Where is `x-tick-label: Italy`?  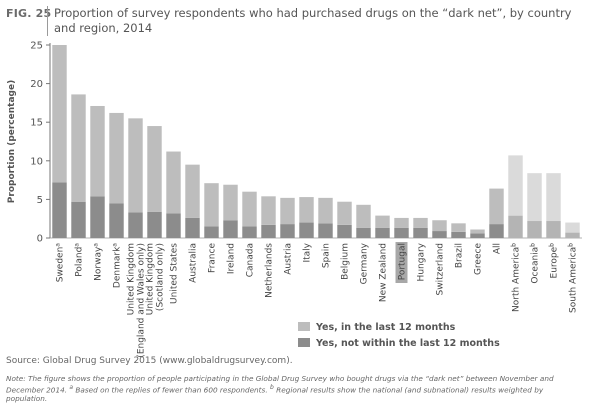
x-tick-label: Italy is located at coordinates (308, 252).